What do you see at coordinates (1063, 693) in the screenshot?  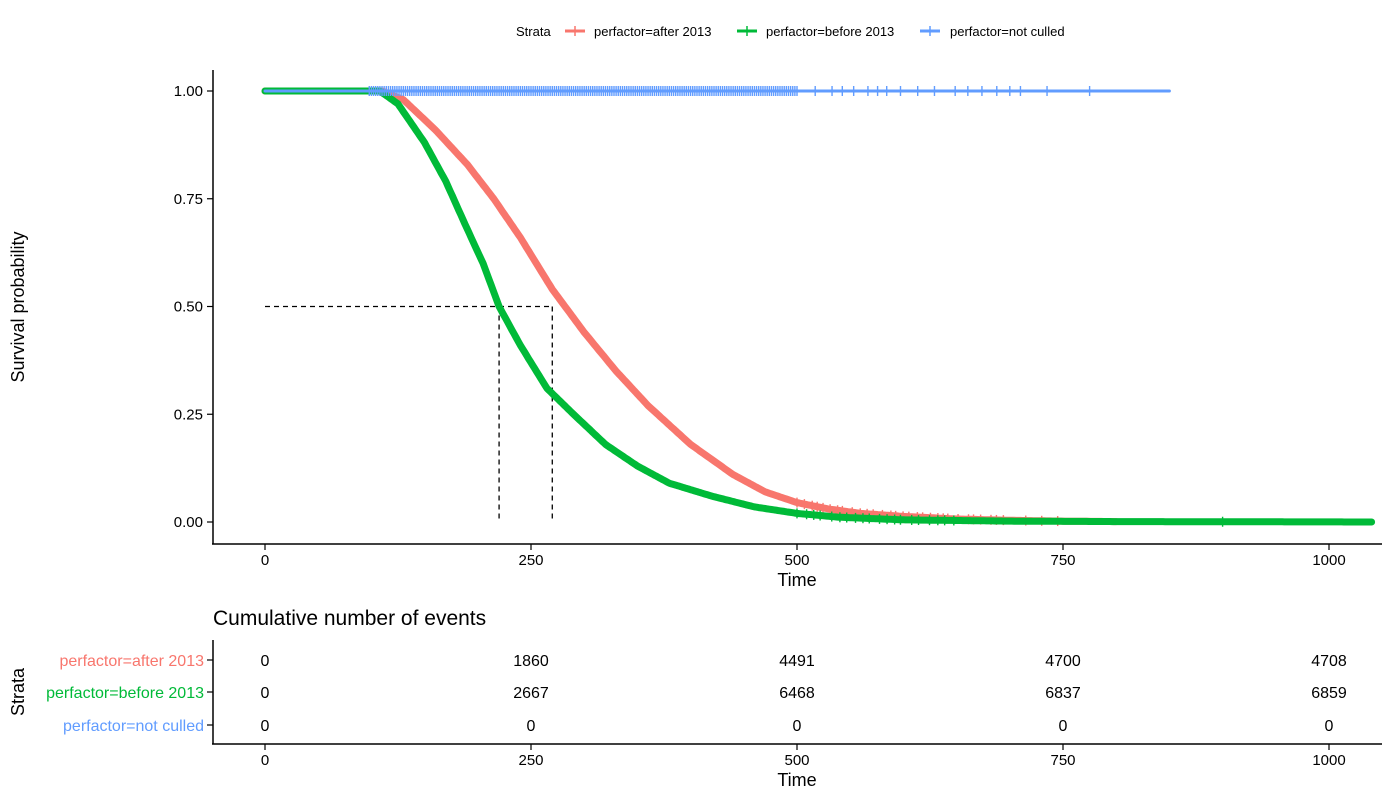 I see `table-cell-value: 6837` at bounding box center [1063, 693].